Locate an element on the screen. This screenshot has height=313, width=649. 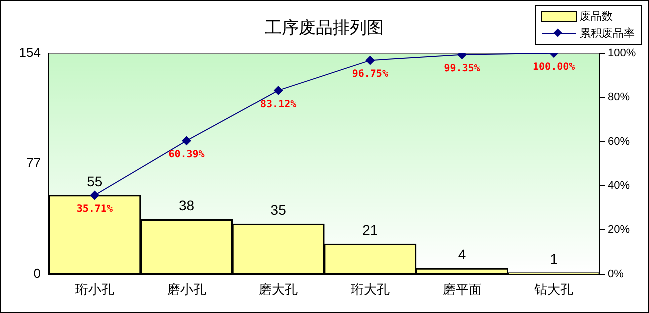
legend-label: 累积废品率 is located at coordinates (607, 33).